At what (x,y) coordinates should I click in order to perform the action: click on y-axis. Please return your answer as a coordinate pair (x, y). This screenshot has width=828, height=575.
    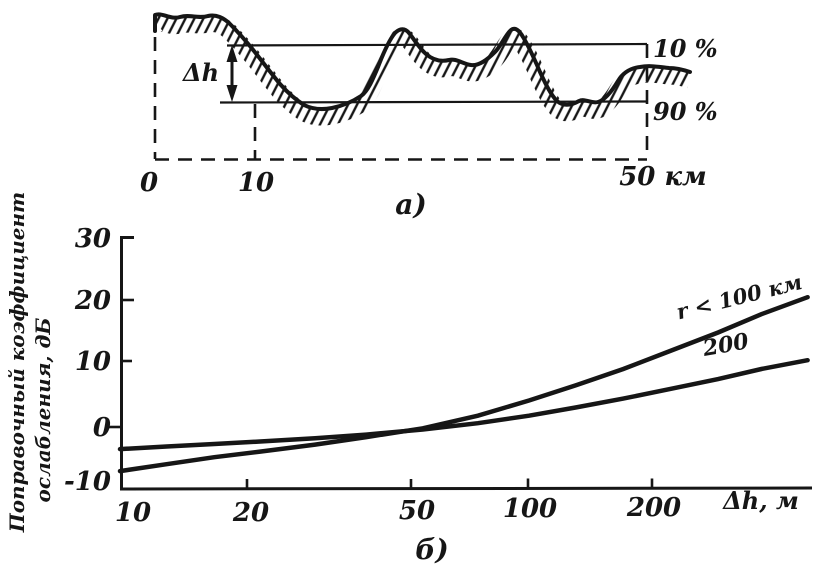
    Looking at the image, I should click on (127, 362).